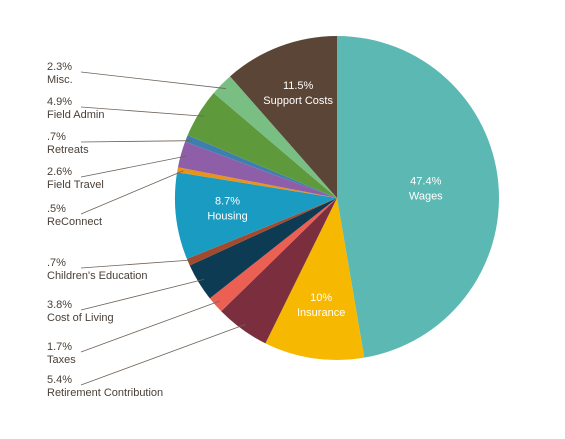  Describe the element at coordinates (227, 201) in the screenshot. I see `slice-pct-label-housing: 8.7%` at that location.